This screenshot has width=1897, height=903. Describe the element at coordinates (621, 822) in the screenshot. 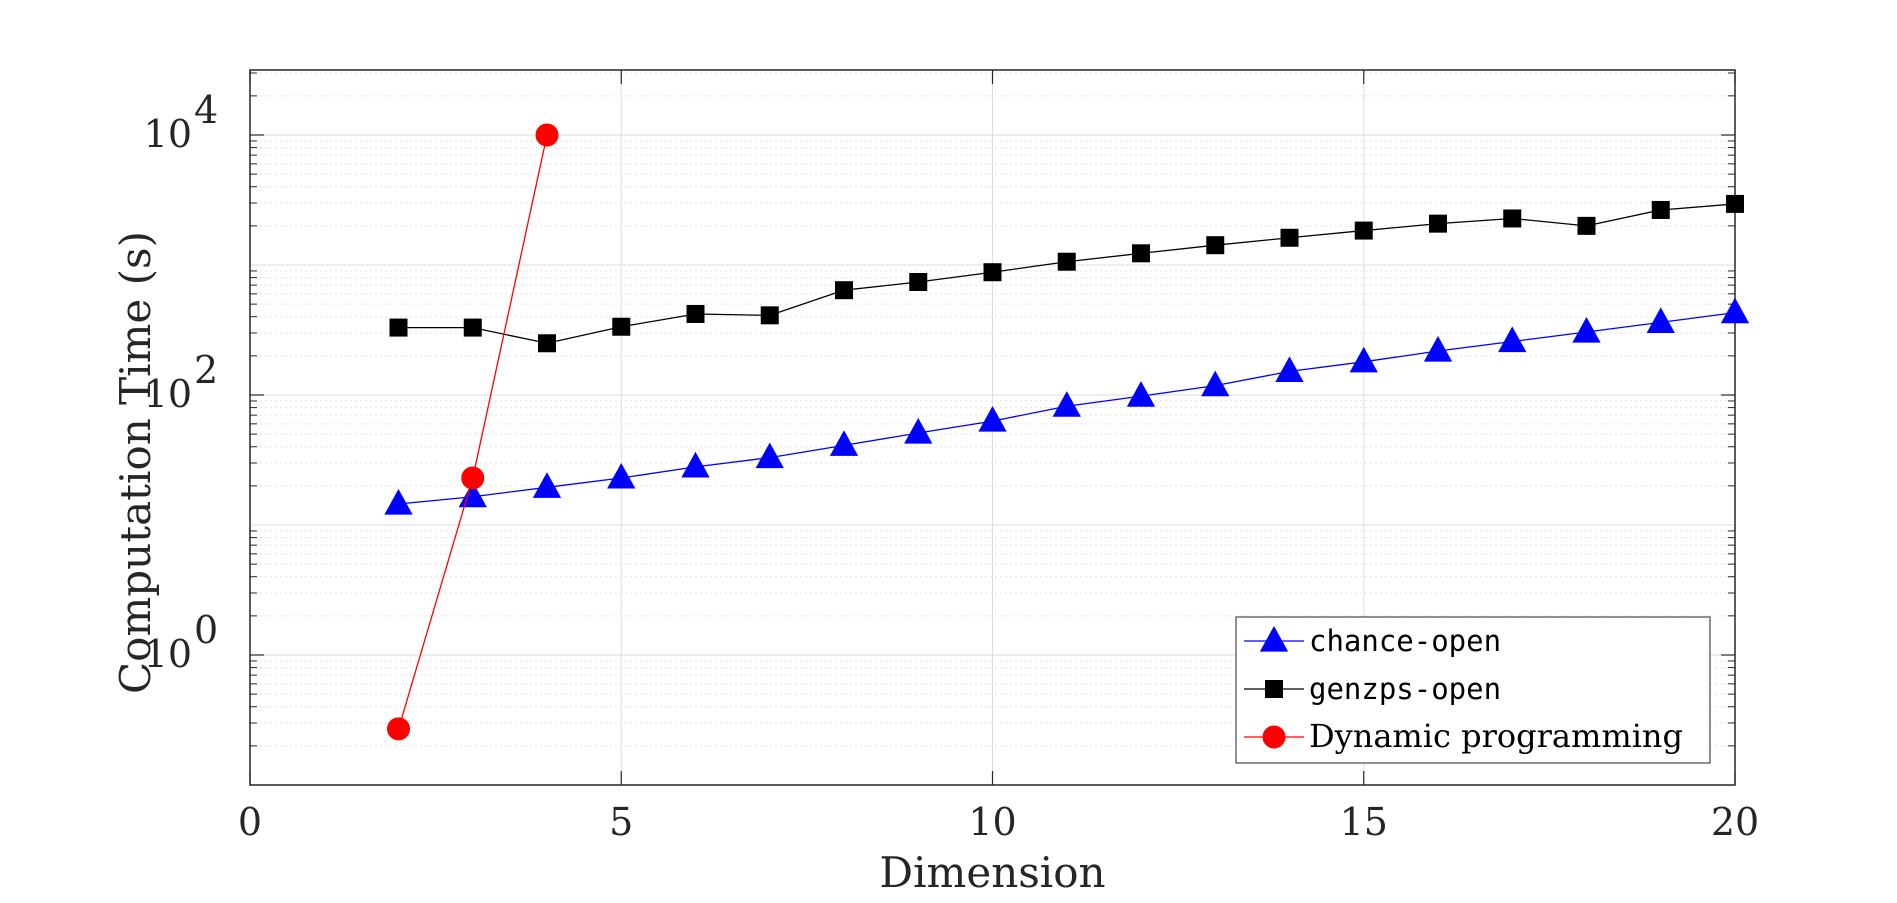

I see `x-tick-label: 5` at that location.